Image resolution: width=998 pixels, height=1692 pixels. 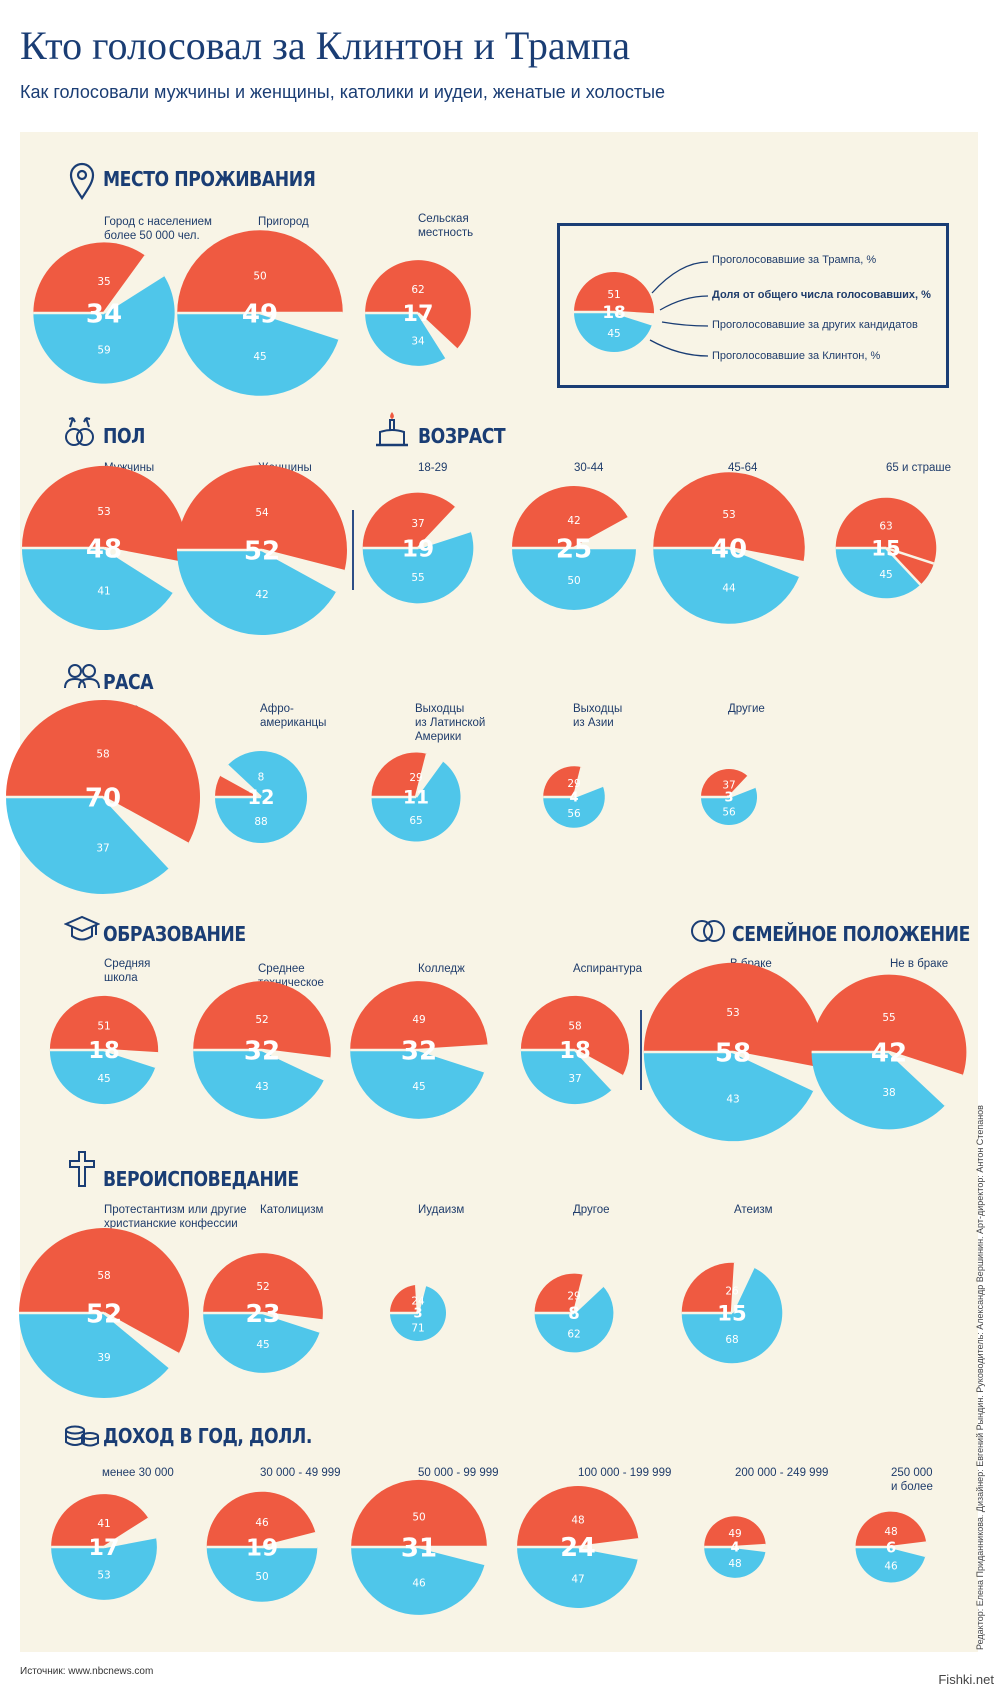 What do you see at coordinates (919, 468) in the screenshot?
I see `category-label: 65 и страше` at bounding box center [919, 468].